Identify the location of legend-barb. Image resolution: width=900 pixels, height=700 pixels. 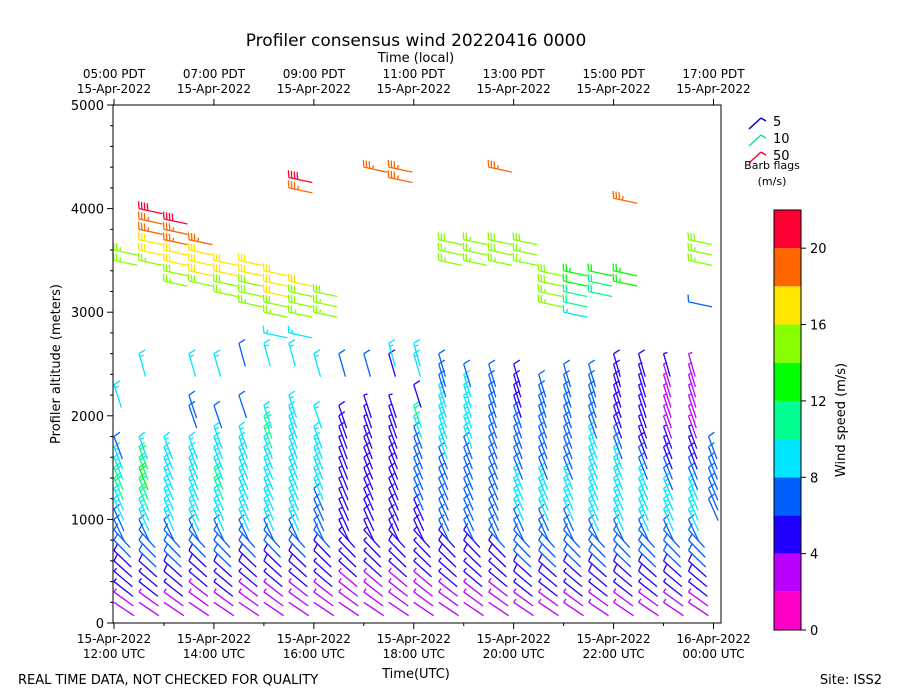
(755, 157).